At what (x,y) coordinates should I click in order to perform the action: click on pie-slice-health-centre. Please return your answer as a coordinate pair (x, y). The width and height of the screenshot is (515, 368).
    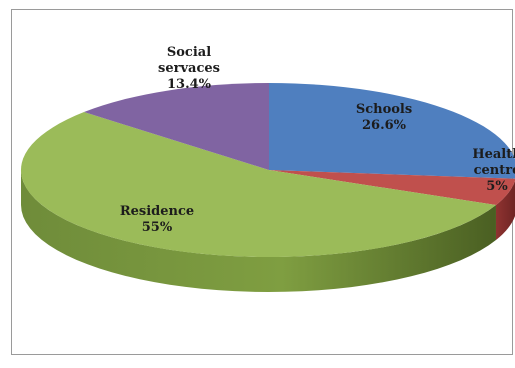
    Looking at the image, I should click on (392, 188).